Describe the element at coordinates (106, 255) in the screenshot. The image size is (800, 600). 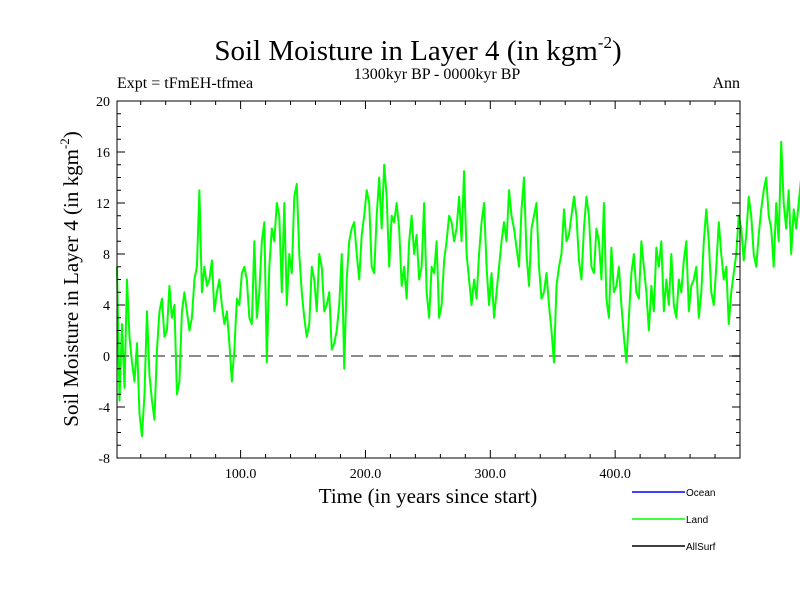
I see `y-tick-label: 8` at that location.